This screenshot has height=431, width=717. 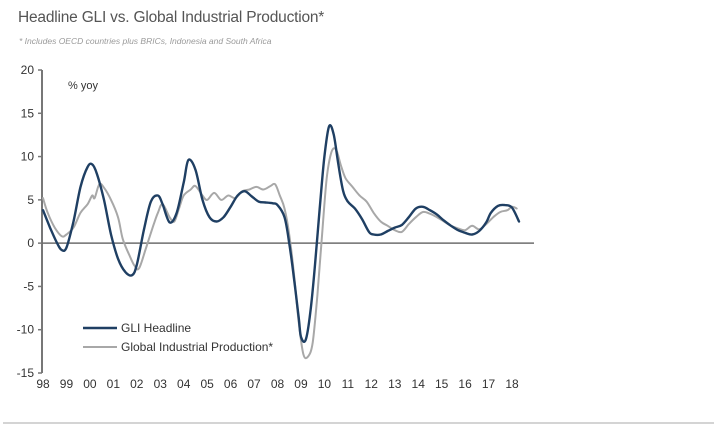 I want to click on y-tick-label: 0, so click(x=30, y=243).